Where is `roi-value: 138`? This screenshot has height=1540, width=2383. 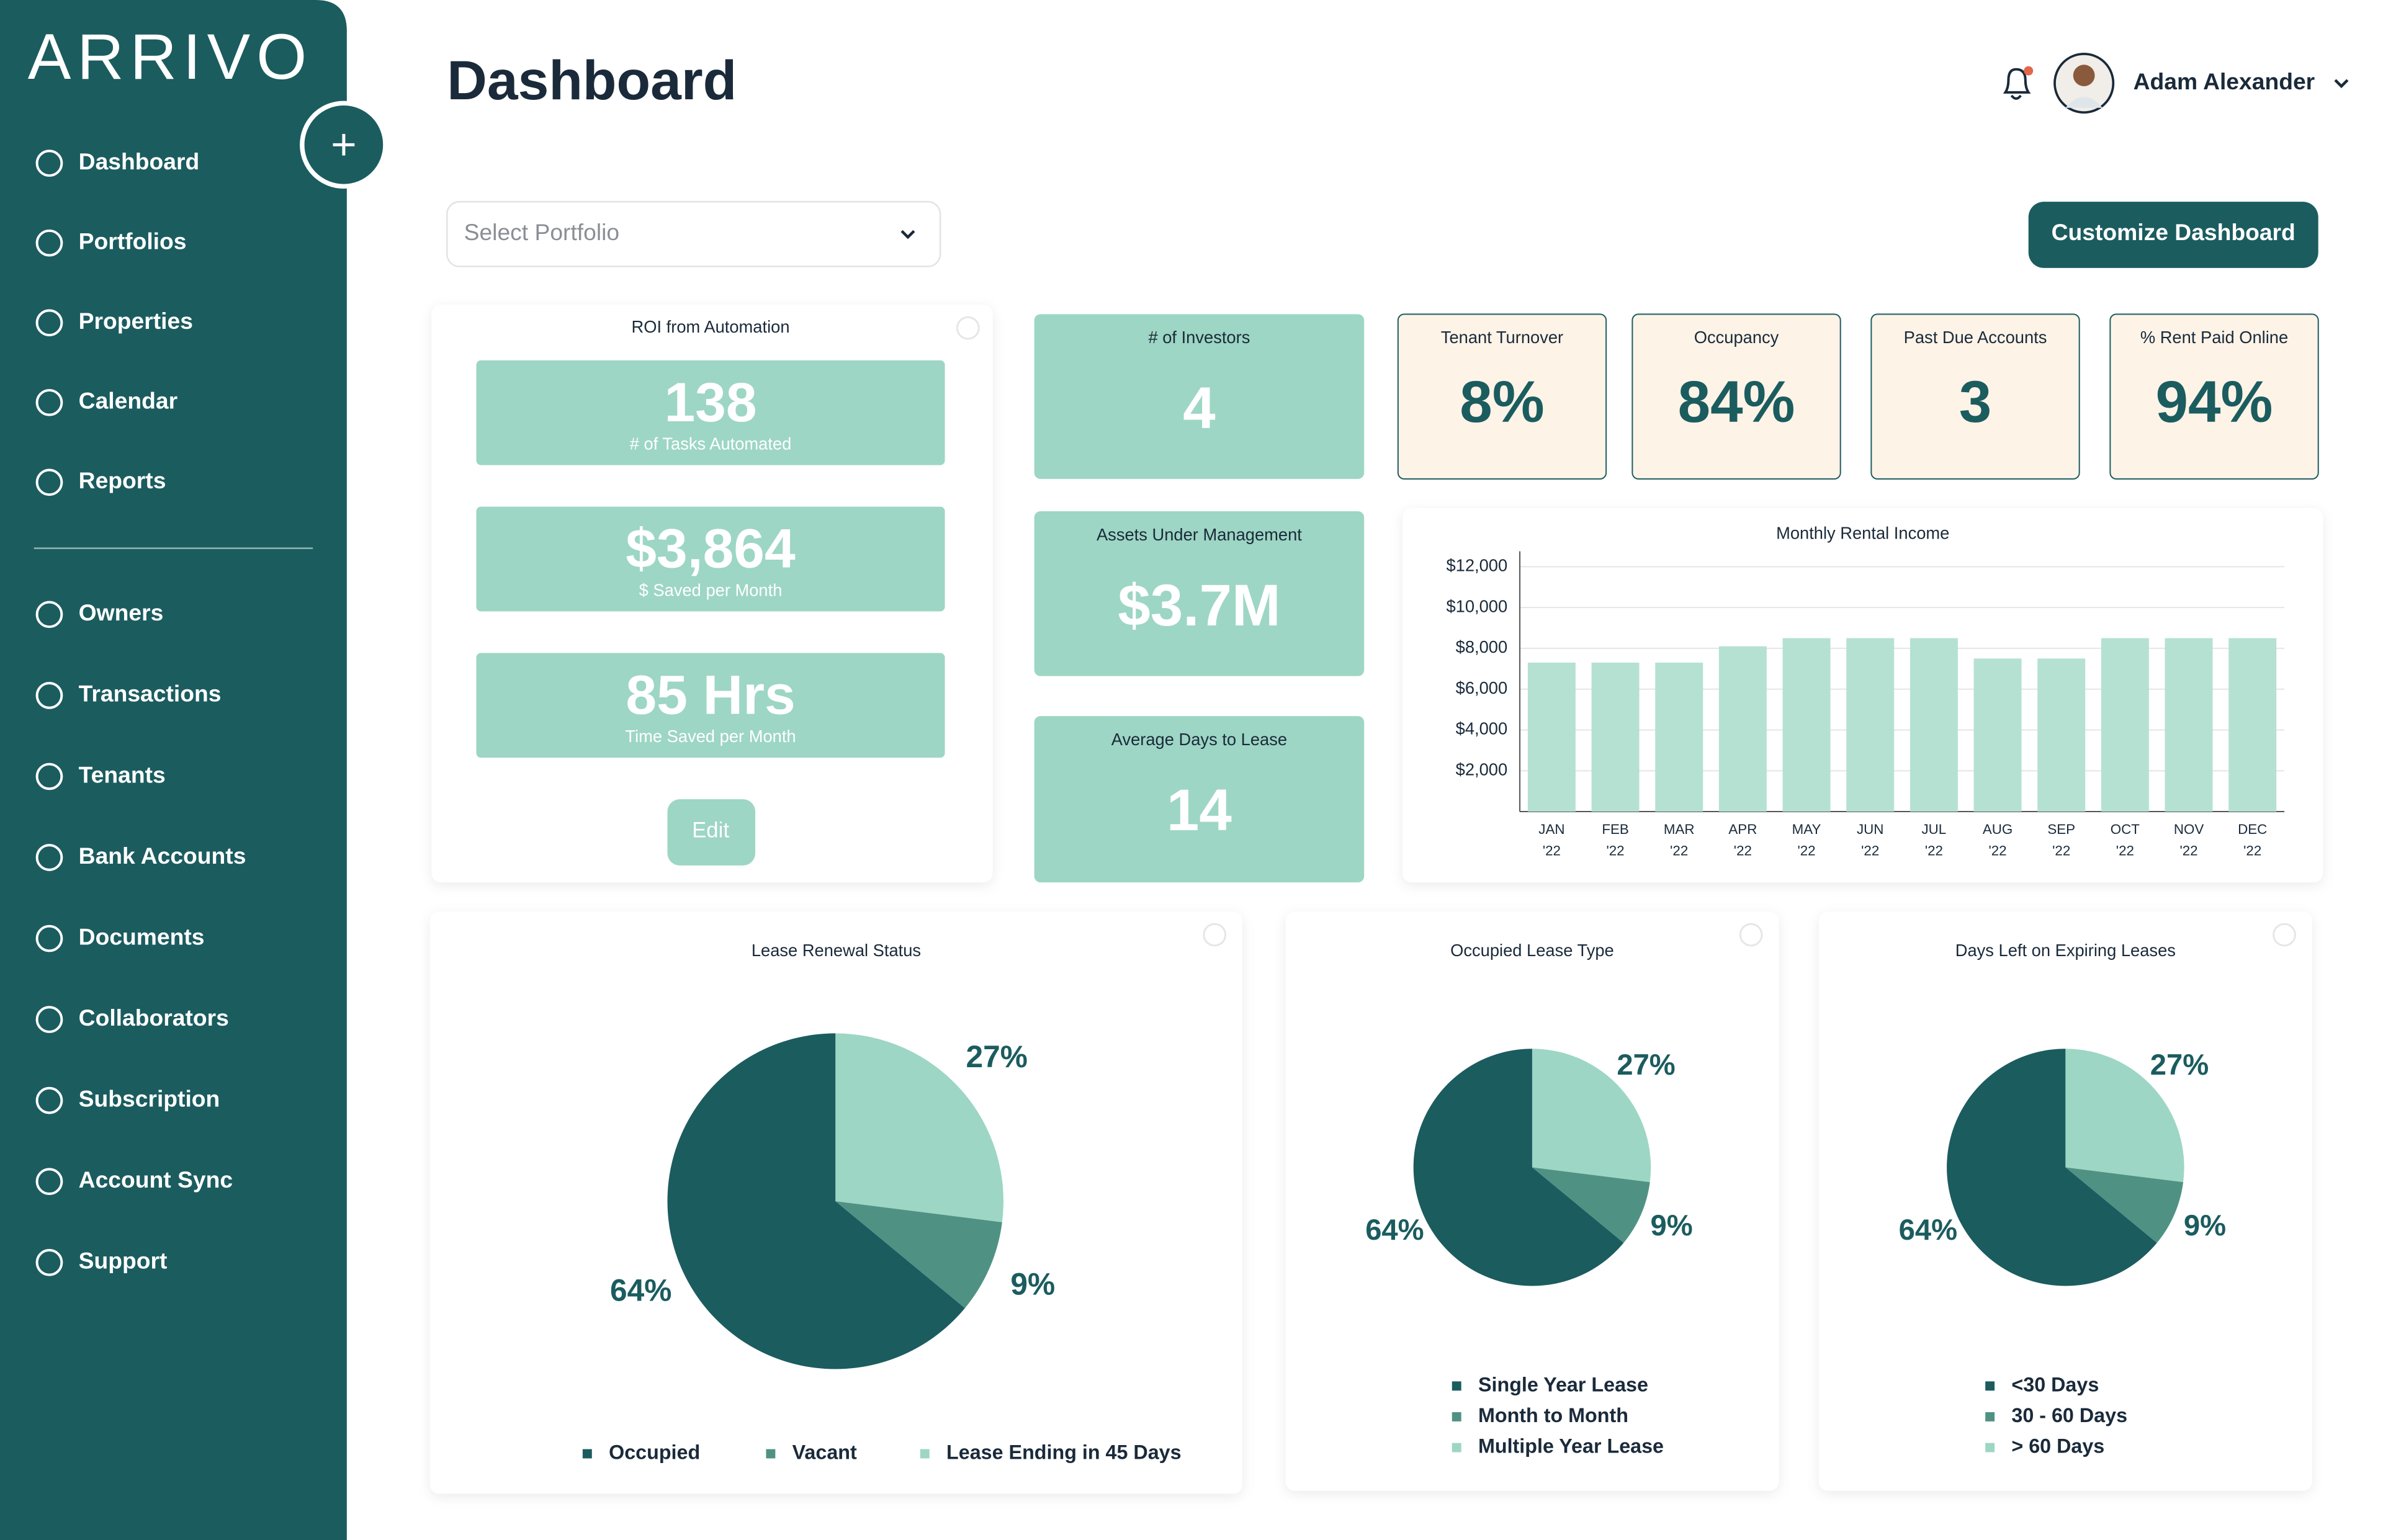
roi-value: 138 is located at coordinates (710, 402).